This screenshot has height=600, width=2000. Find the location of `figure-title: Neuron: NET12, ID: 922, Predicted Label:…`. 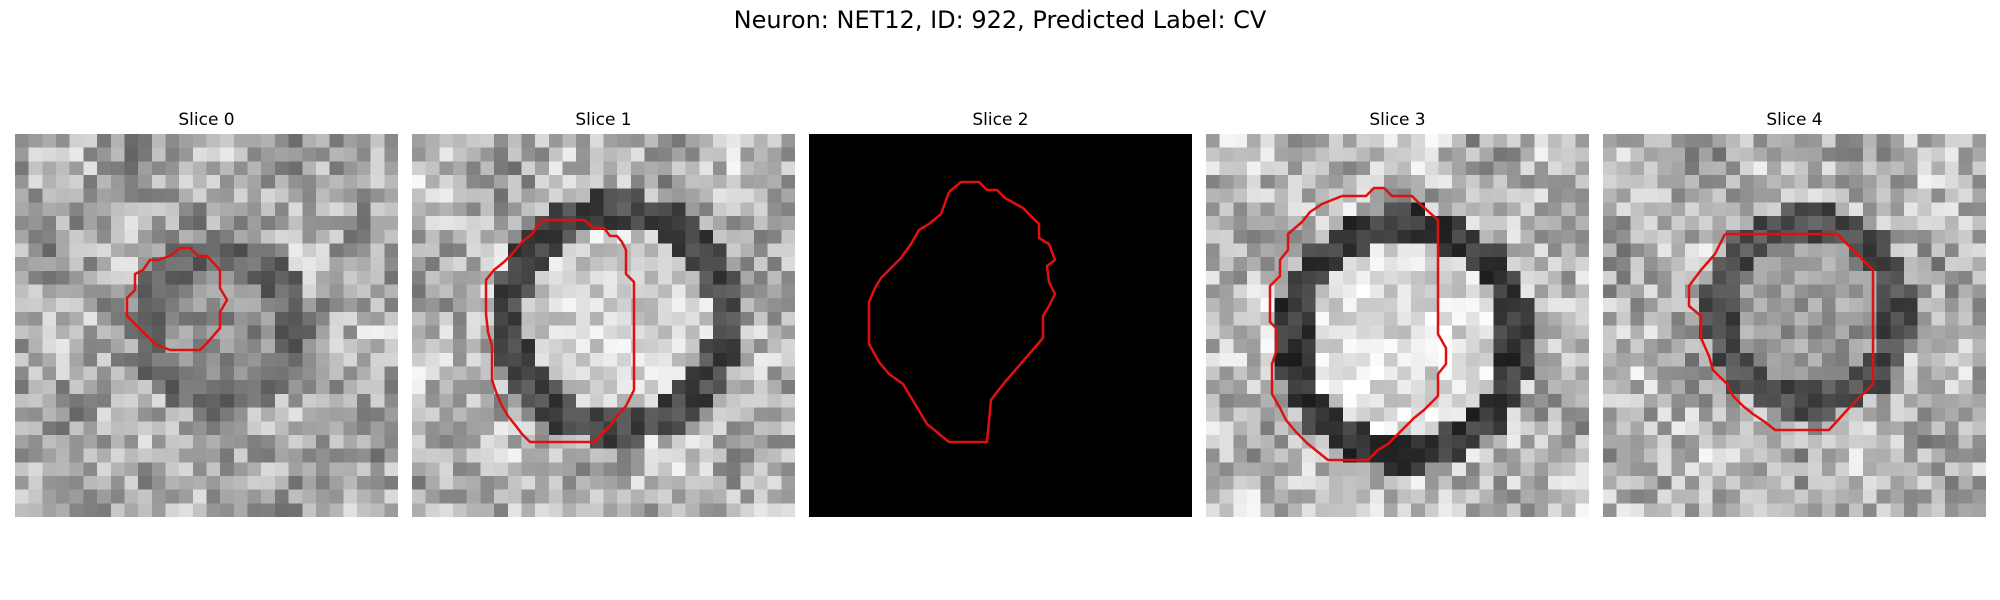

figure-title: Neuron: NET12, ID: 922, Predicted Label:… is located at coordinates (1000, 20).